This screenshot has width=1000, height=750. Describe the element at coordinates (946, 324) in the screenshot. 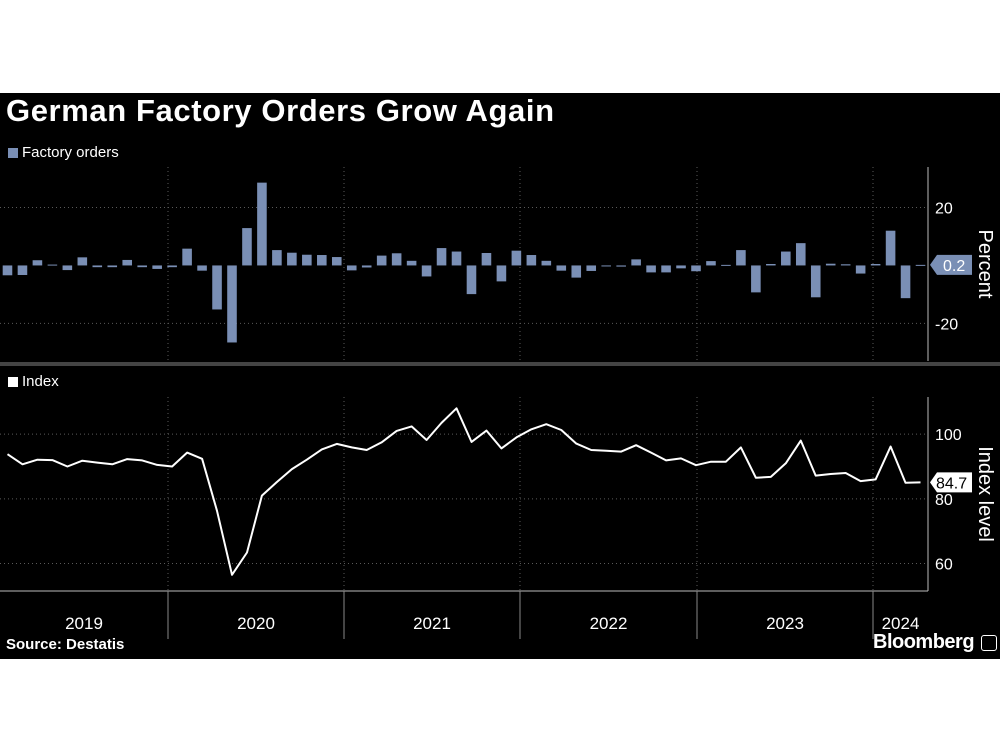

I see `bar-ytick-label: -20` at that location.